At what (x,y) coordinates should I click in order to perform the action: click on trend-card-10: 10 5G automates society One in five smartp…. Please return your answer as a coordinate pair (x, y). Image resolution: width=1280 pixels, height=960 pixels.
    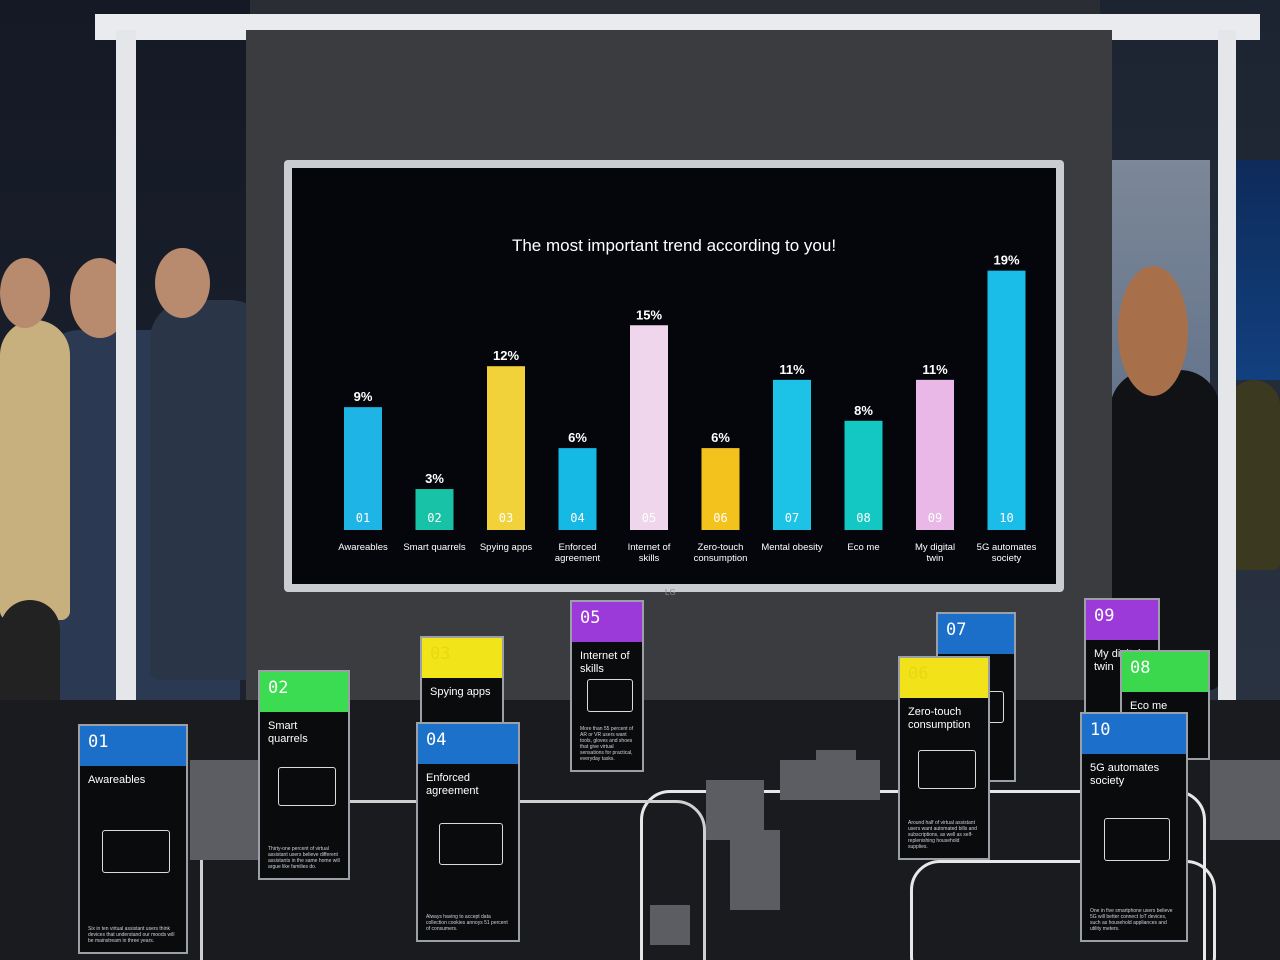
    Looking at the image, I should click on (1134, 827).